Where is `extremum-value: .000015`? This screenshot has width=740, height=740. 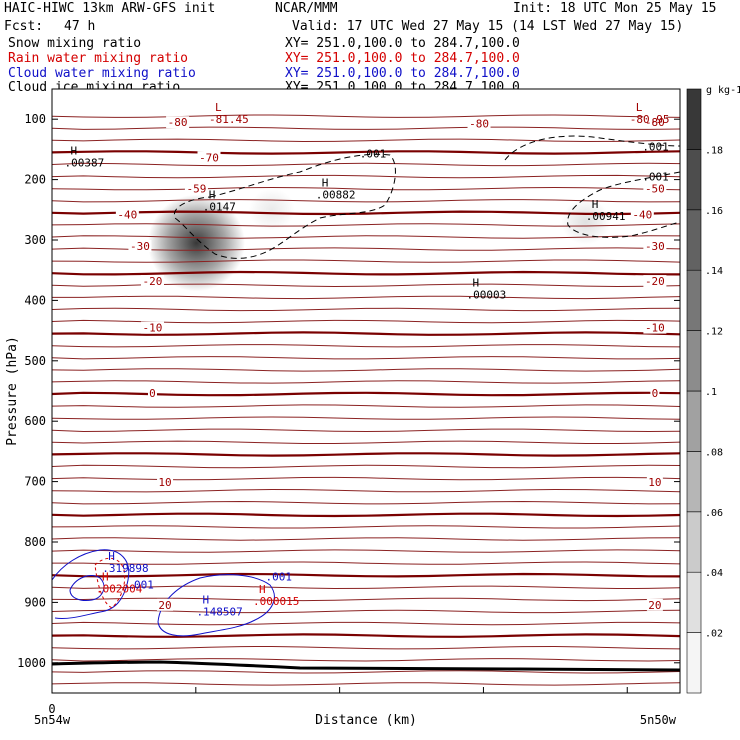
extremum-value: .000015 is located at coordinates (276, 601).